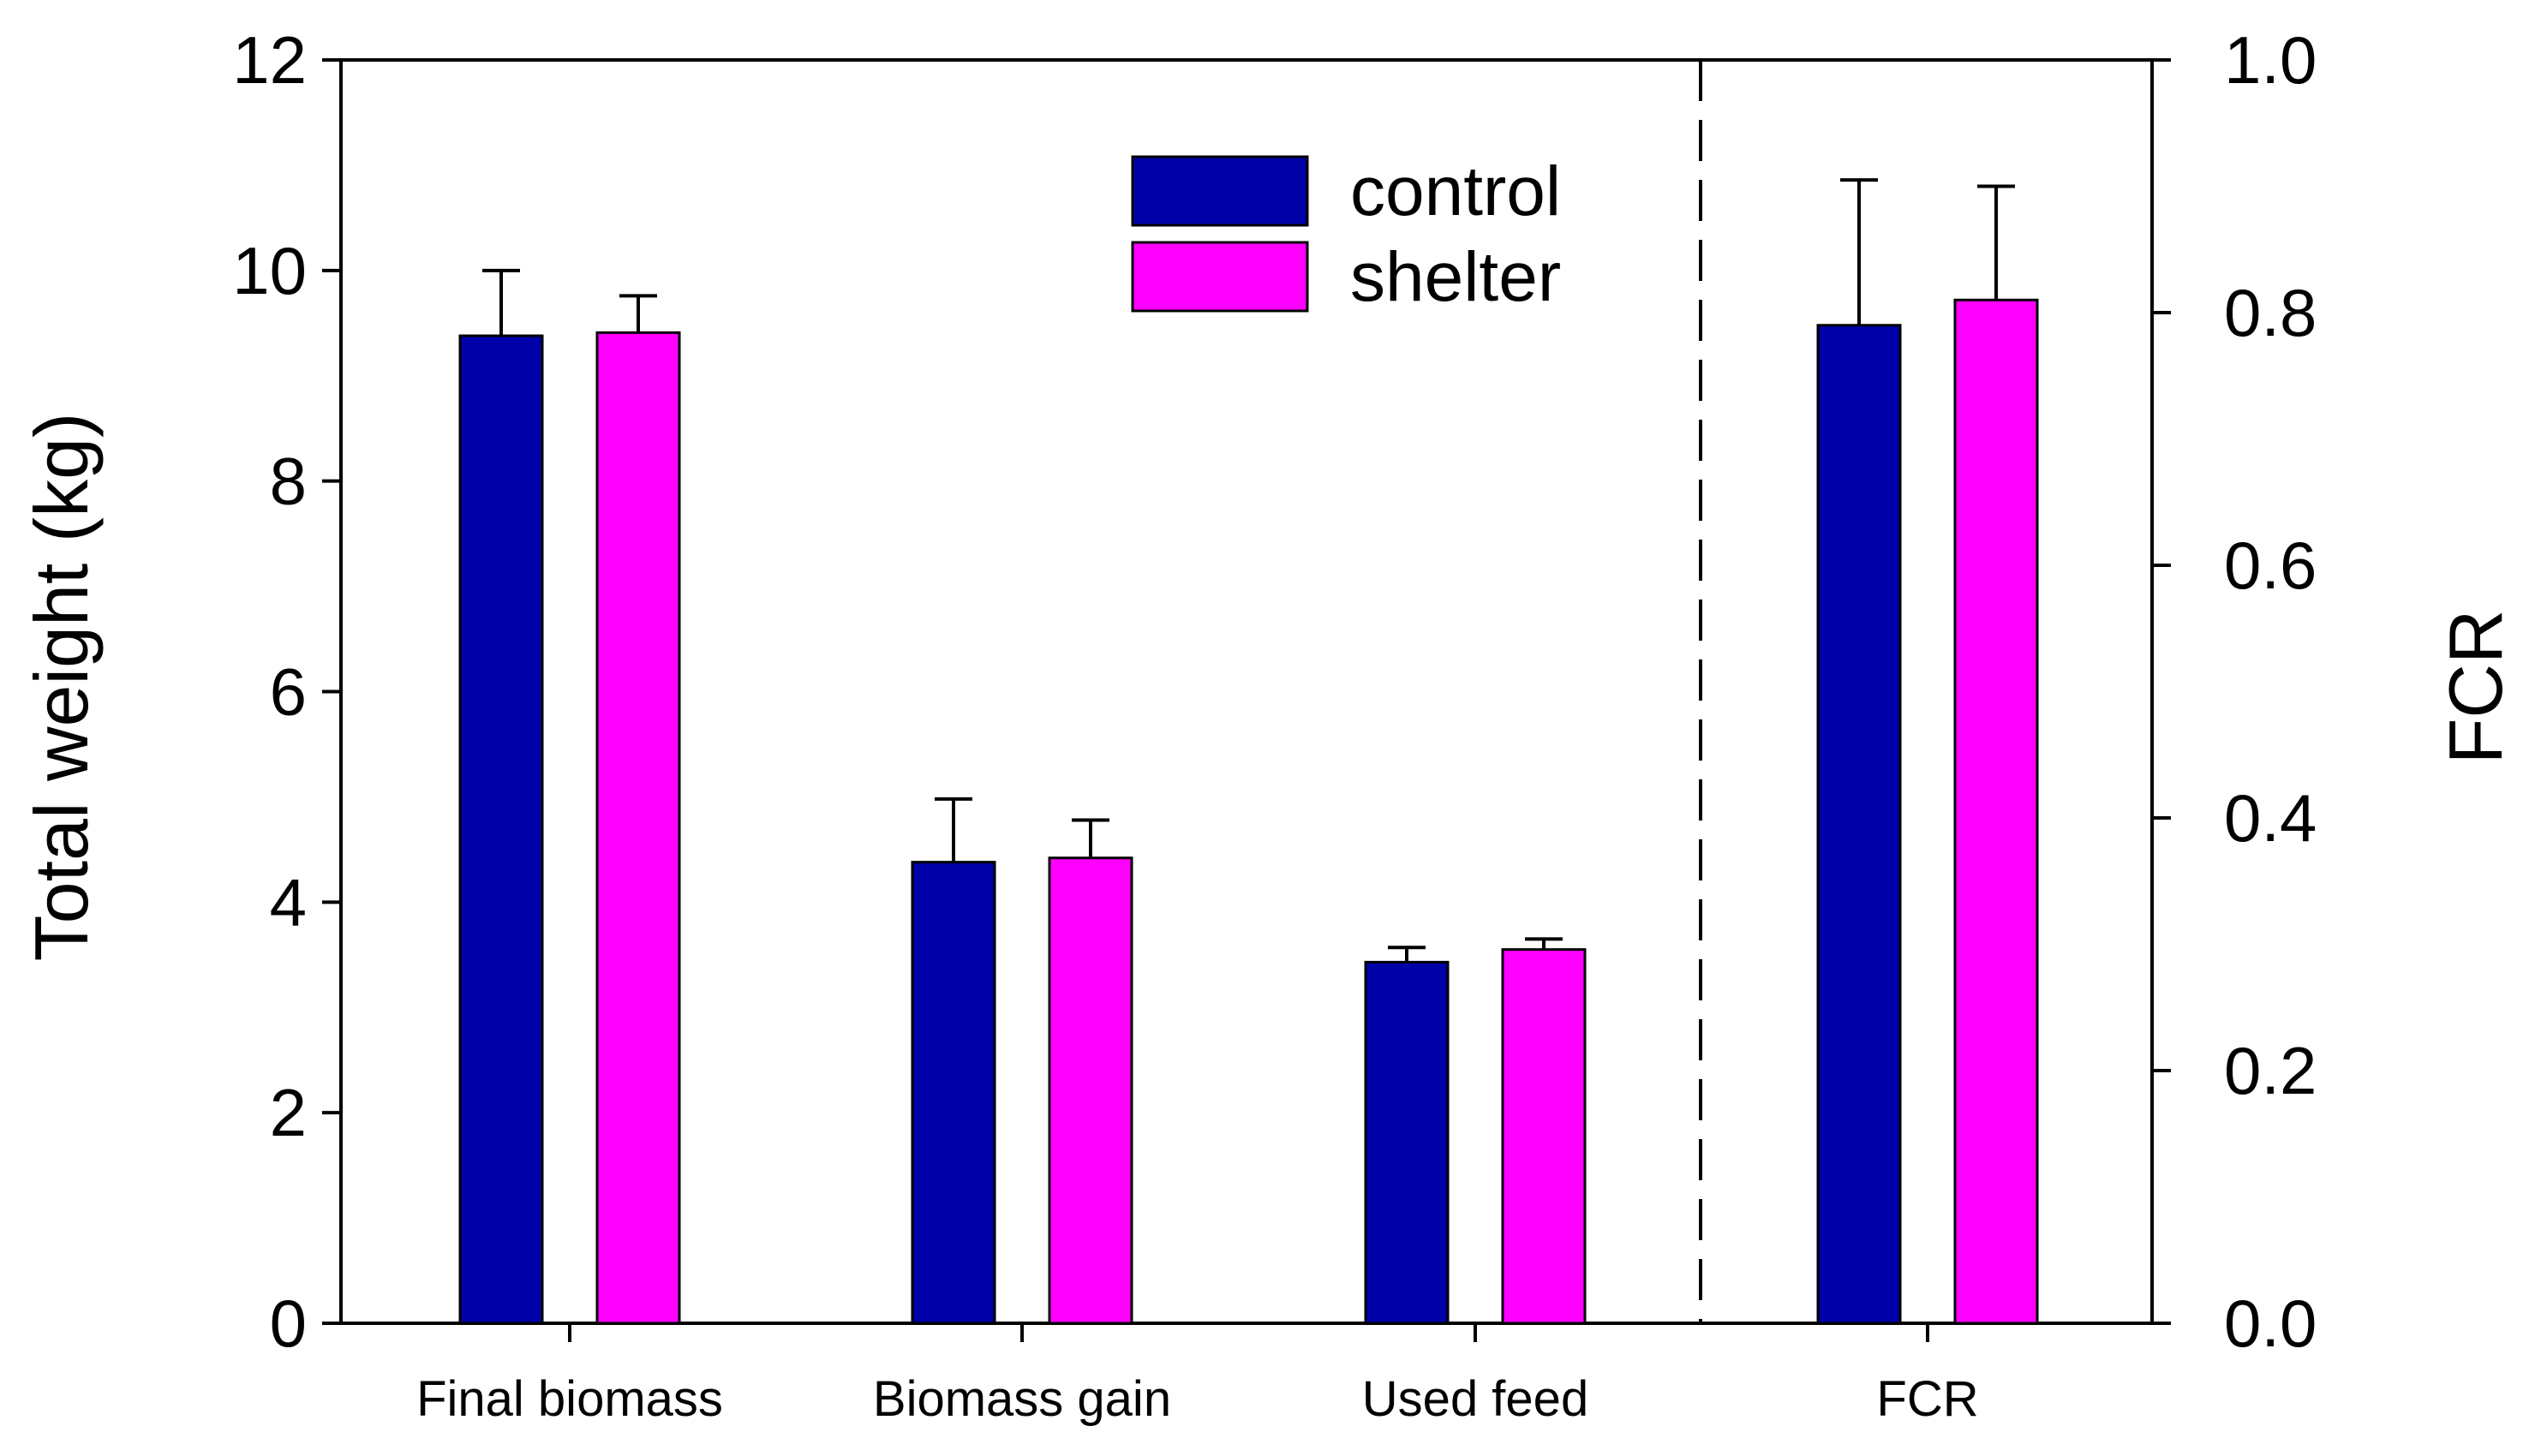 The image size is (2529, 1456). Describe the element at coordinates (288, 482) in the screenshot. I see `left-tick-label: 8` at that location.